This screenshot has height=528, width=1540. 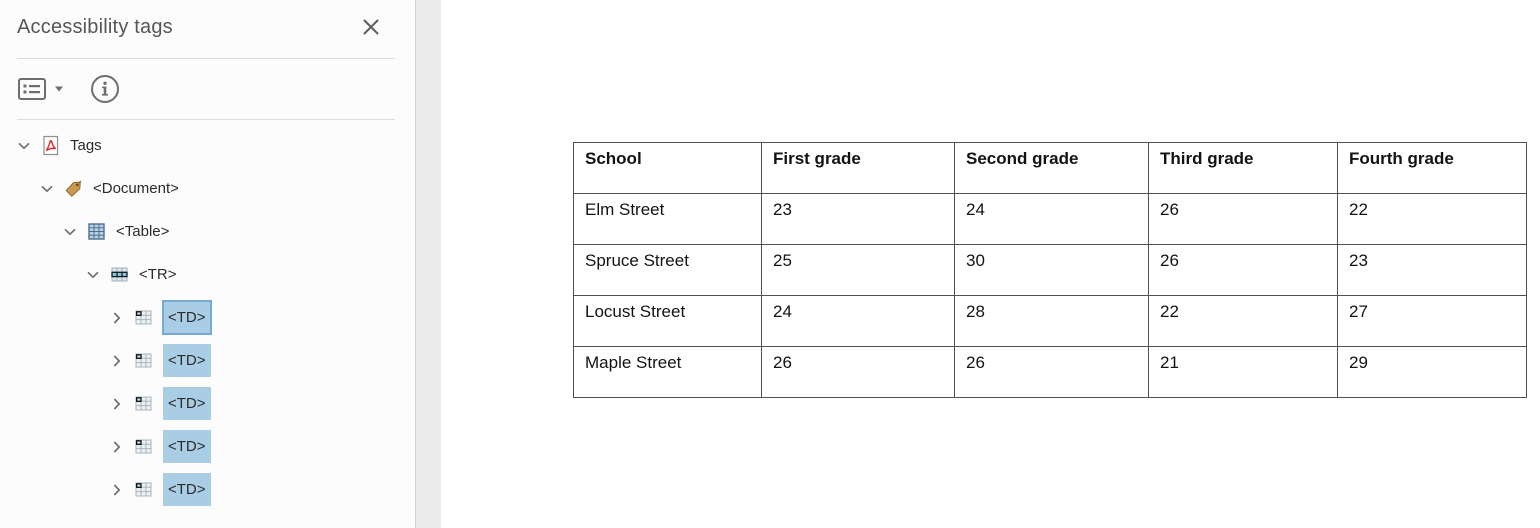 I want to click on table-header-cell: Fourth grade, so click(x=1432, y=168).